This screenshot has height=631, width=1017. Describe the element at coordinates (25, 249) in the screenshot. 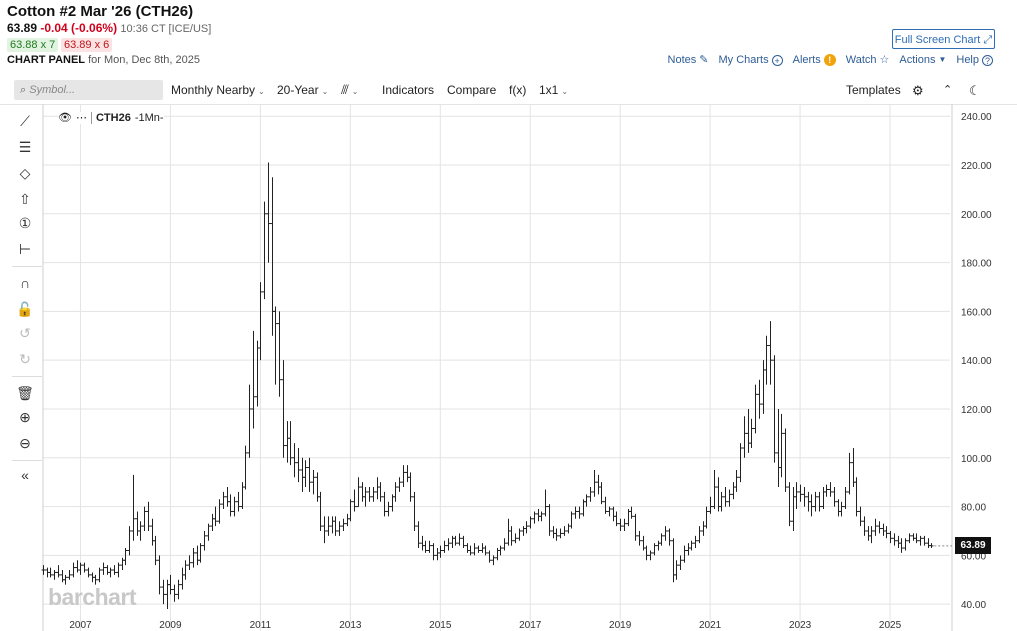

I see `measure-icon: ⊢` at that location.